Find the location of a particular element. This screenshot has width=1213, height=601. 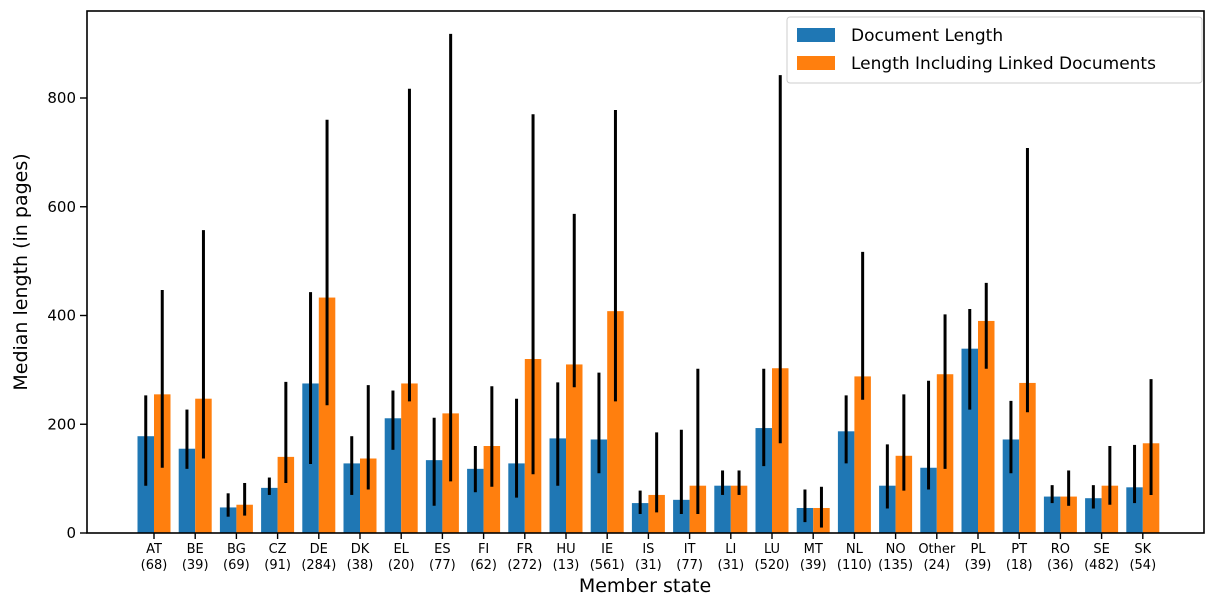

bar-se-linked is located at coordinates (1110, 509).